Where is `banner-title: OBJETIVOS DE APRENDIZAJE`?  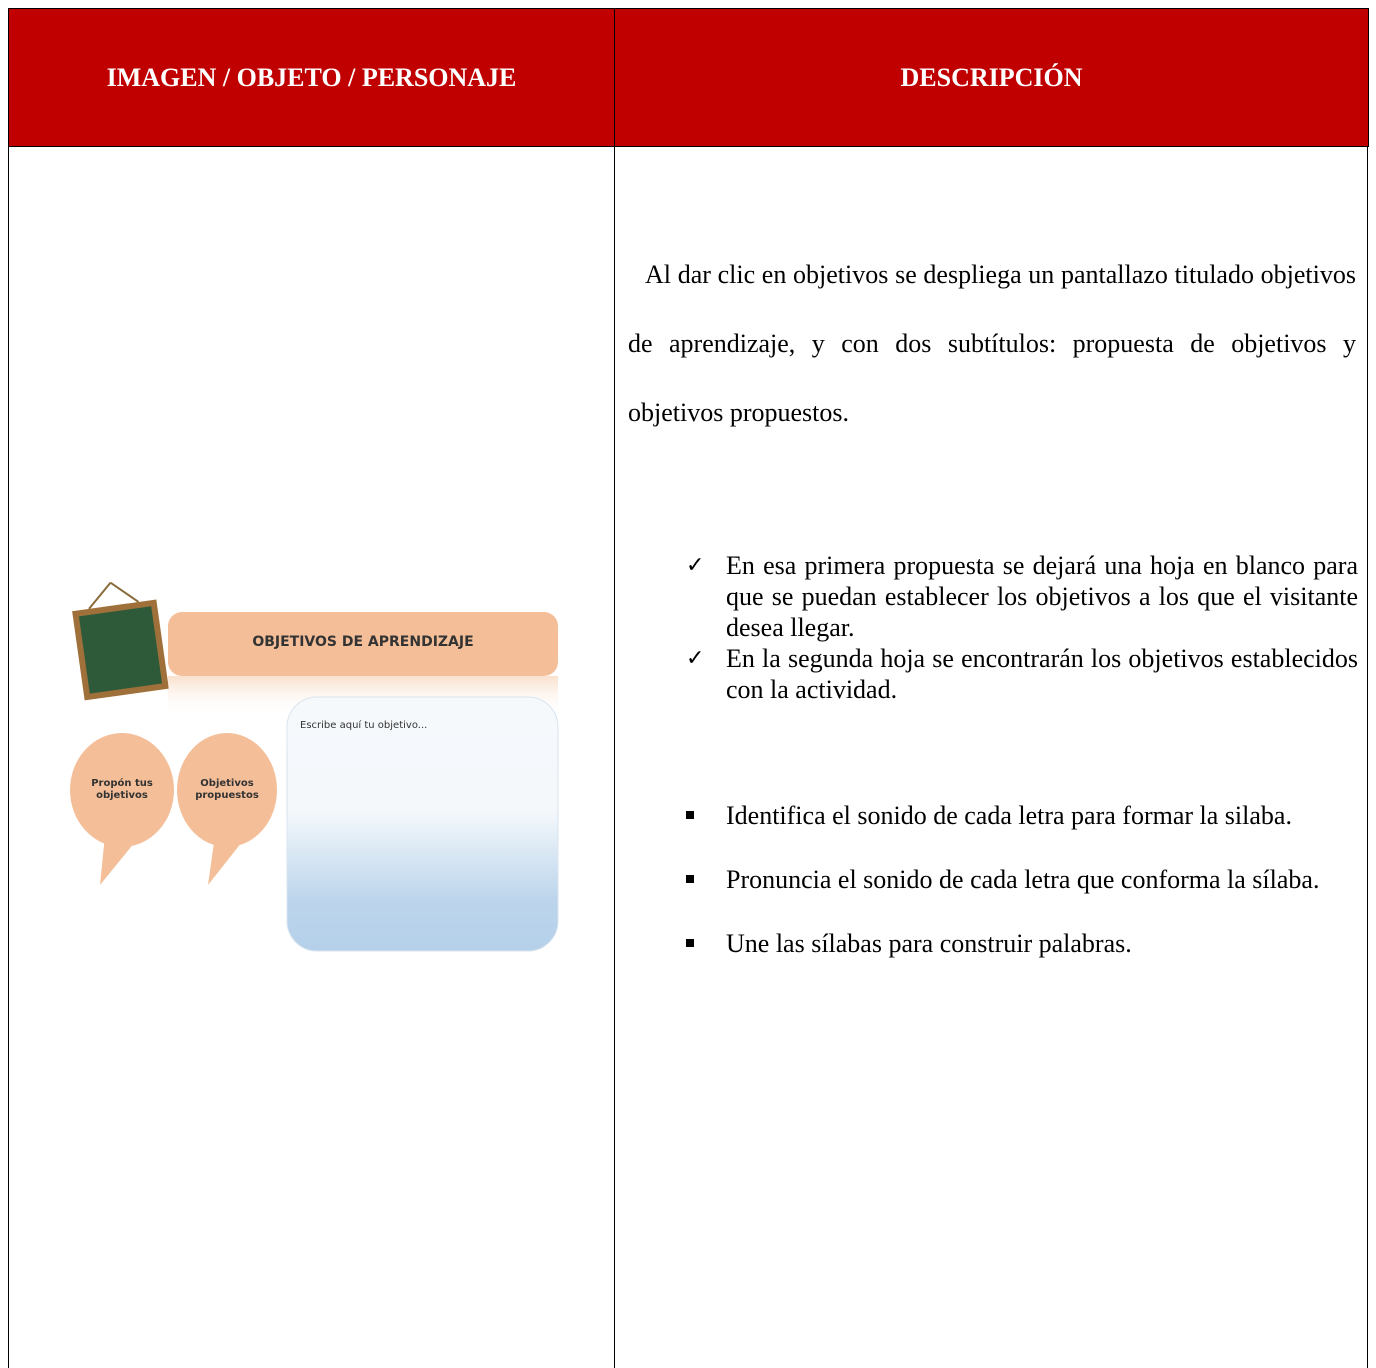 banner-title: OBJETIVOS DE APRENDIZAJE is located at coordinates (362, 642).